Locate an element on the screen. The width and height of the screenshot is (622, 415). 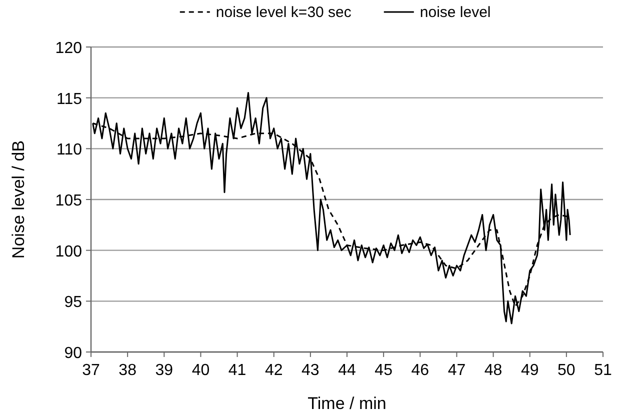
x-tick-label: 46 is located at coordinates (420, 370).